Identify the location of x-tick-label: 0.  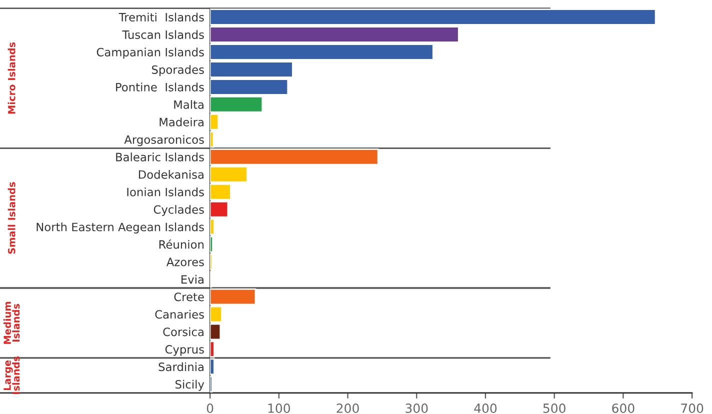
(210, 408).